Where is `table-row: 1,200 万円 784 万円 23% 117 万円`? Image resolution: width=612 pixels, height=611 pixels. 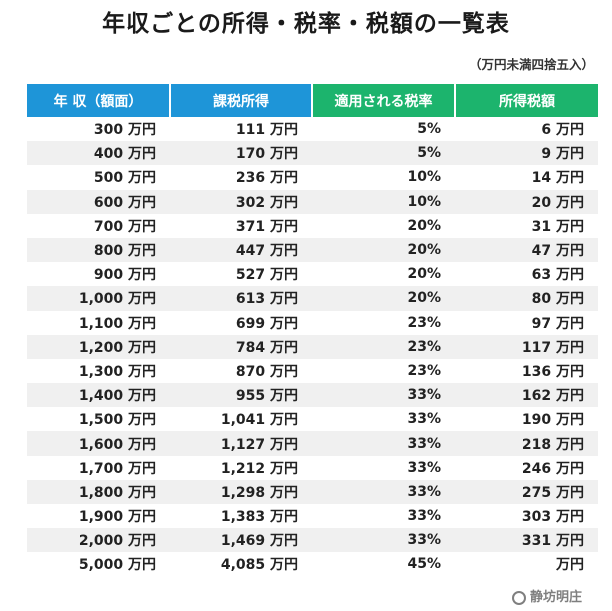
table-row: 1,200 万円 784 万円 23% 117 万円 is located at coordinates (312, 346).